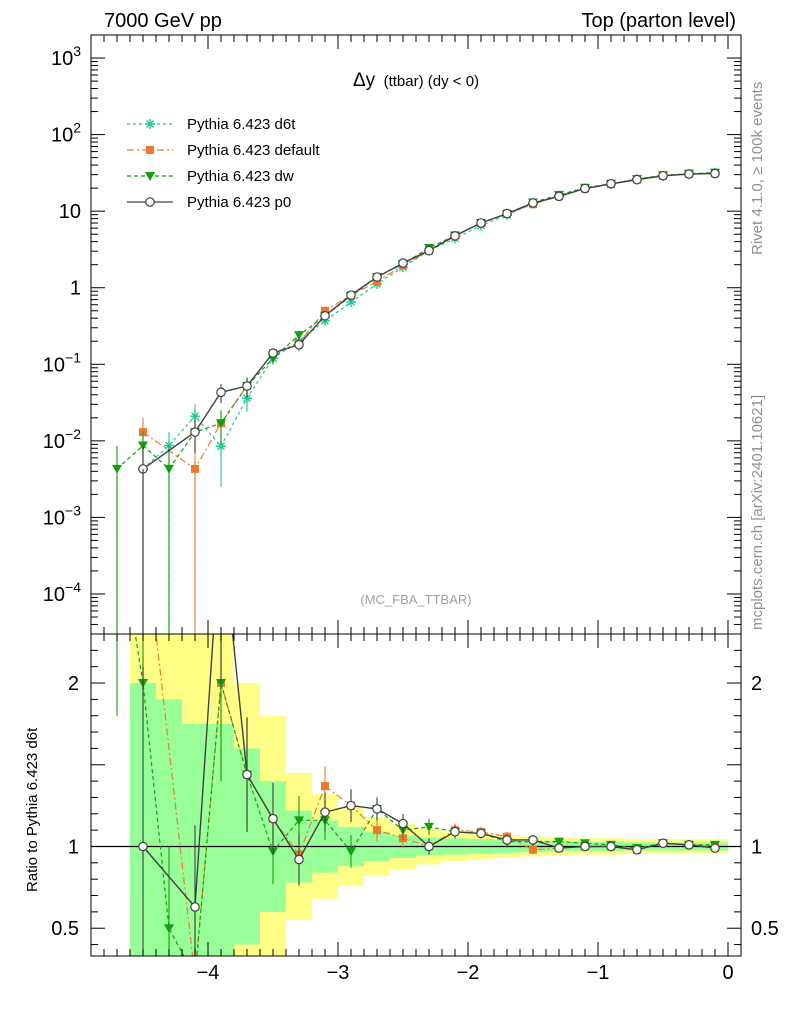 This screenshot has width=786, height=1024. I want to click on ratio-y-tick-label: 0.5, so click(65, 929).